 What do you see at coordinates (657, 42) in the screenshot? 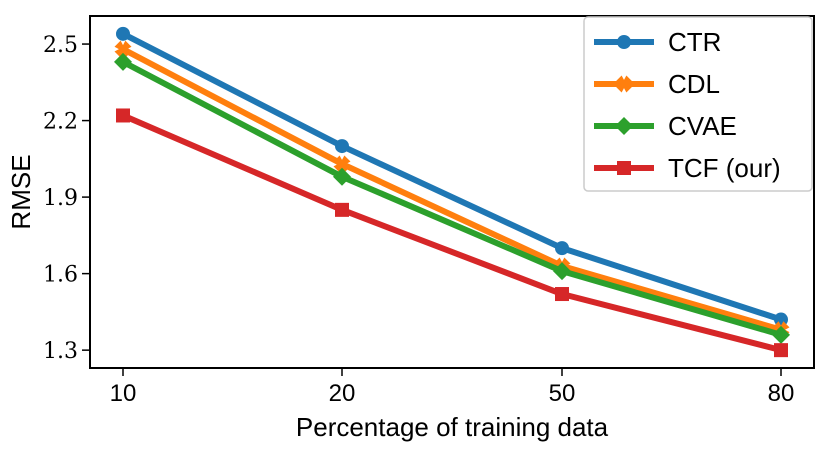
I see `legend-item-ctr: CTR` at bounding box center [657, 42].